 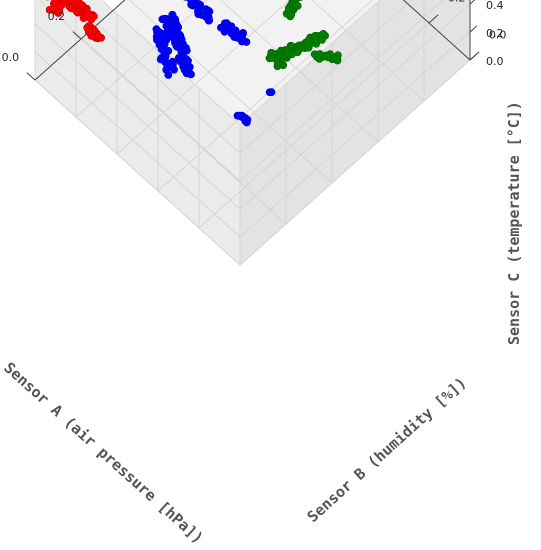 I want to click on y-axis-line, so click(x=80, y=40).